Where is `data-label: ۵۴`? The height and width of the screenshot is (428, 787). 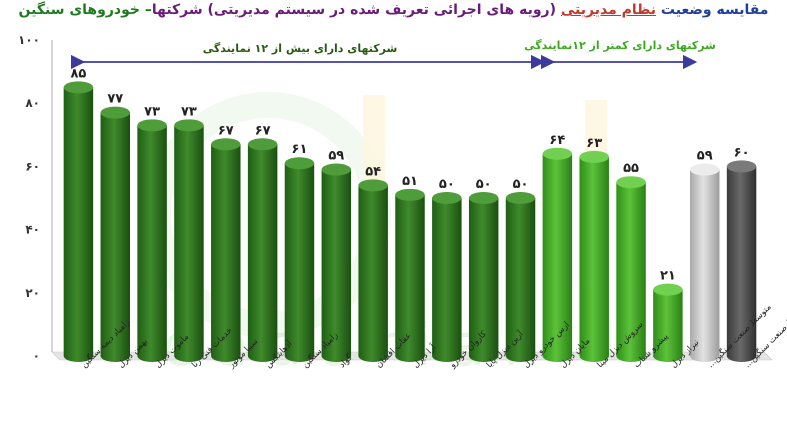
data-label: ۵۴ is located at coordinates (373, 171).